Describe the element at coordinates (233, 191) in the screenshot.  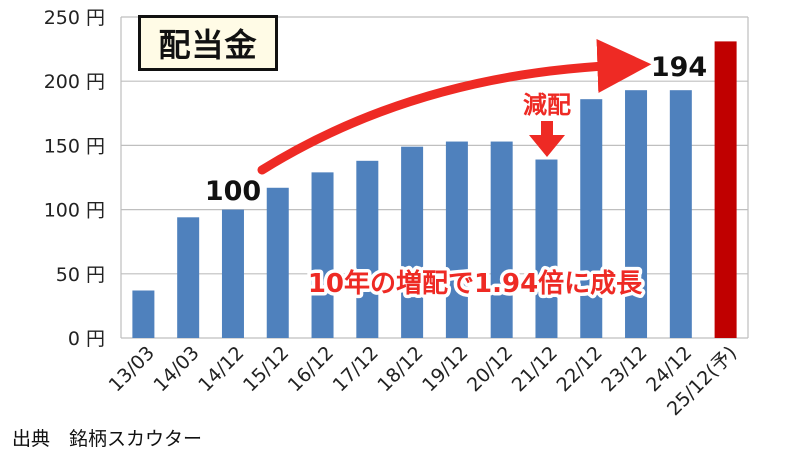
I see `start-value-label: 100` at that location.